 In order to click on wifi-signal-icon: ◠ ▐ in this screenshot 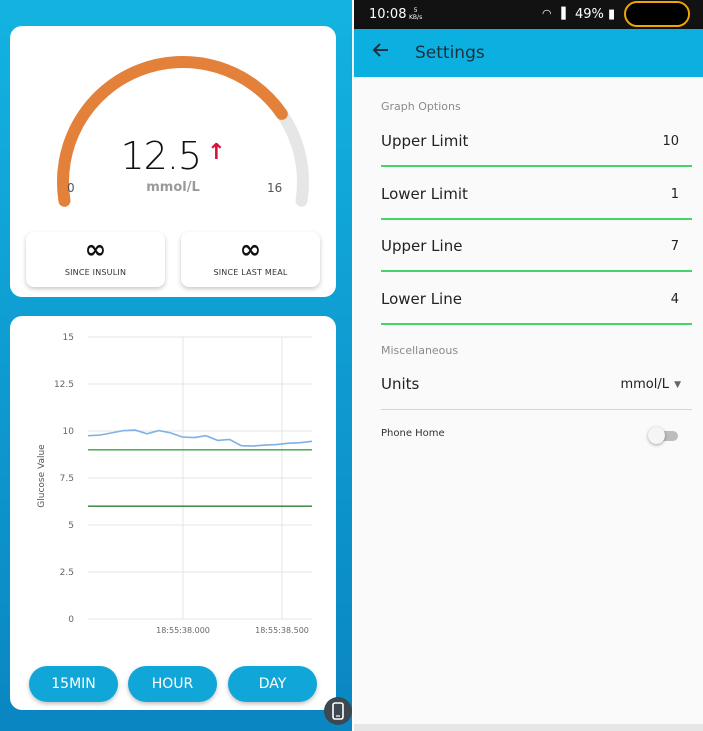, I will do `click(554, 13)`.